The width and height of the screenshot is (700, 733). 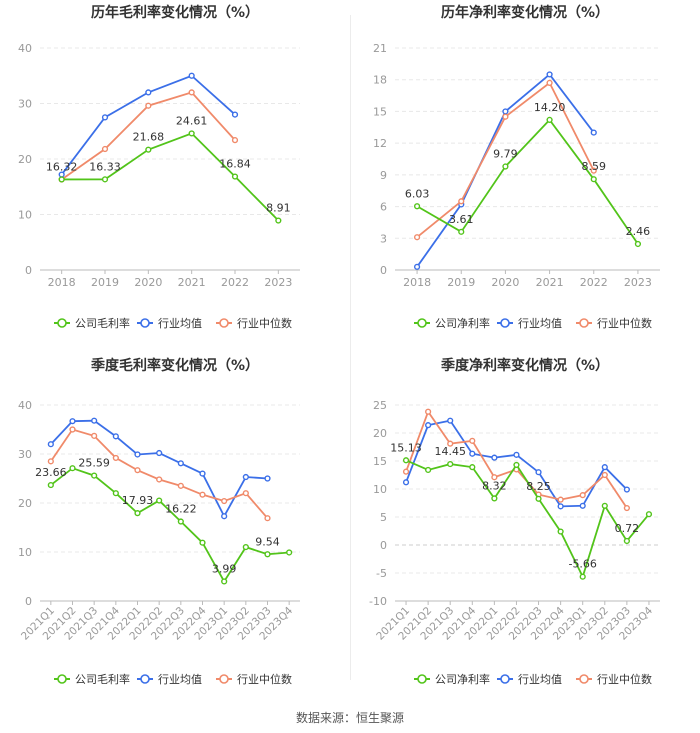 What do you see at coordinates (181, 509) in the screenshot?
I see `data-label: 16.22` at bounding box center [181, 509].